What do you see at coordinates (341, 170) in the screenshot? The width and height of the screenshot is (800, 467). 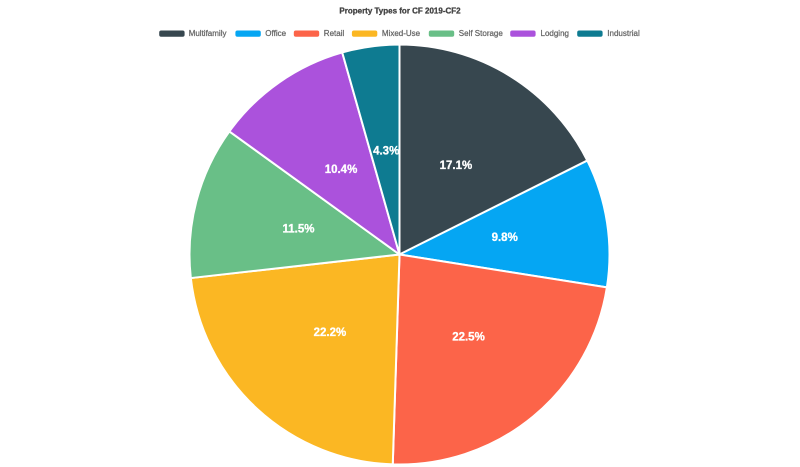 I see `svg-text: 10.4%` at bounding box center [341, 170].